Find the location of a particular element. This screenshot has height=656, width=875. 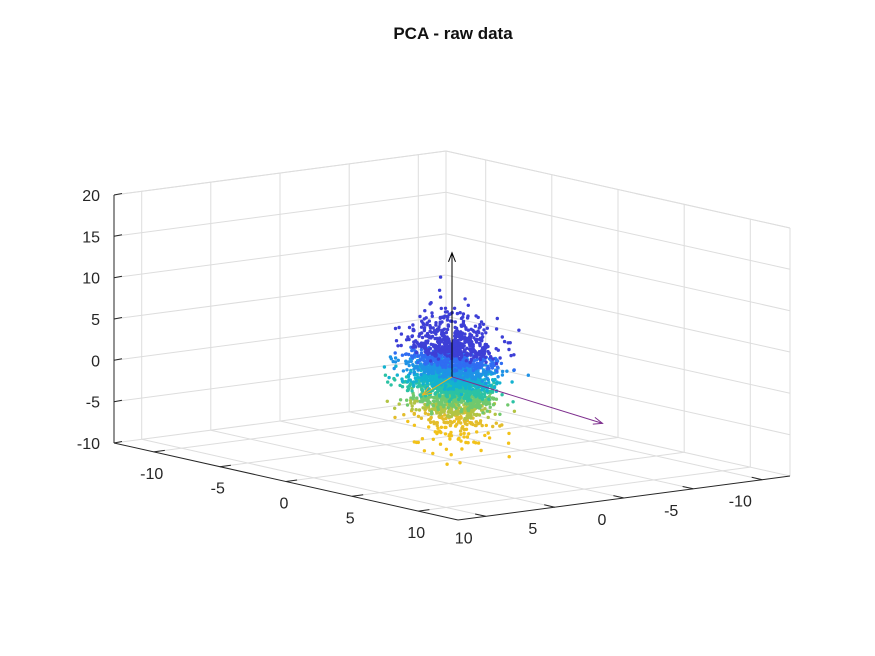

z-tick-label: 0 is located at coordinates (95, 361).